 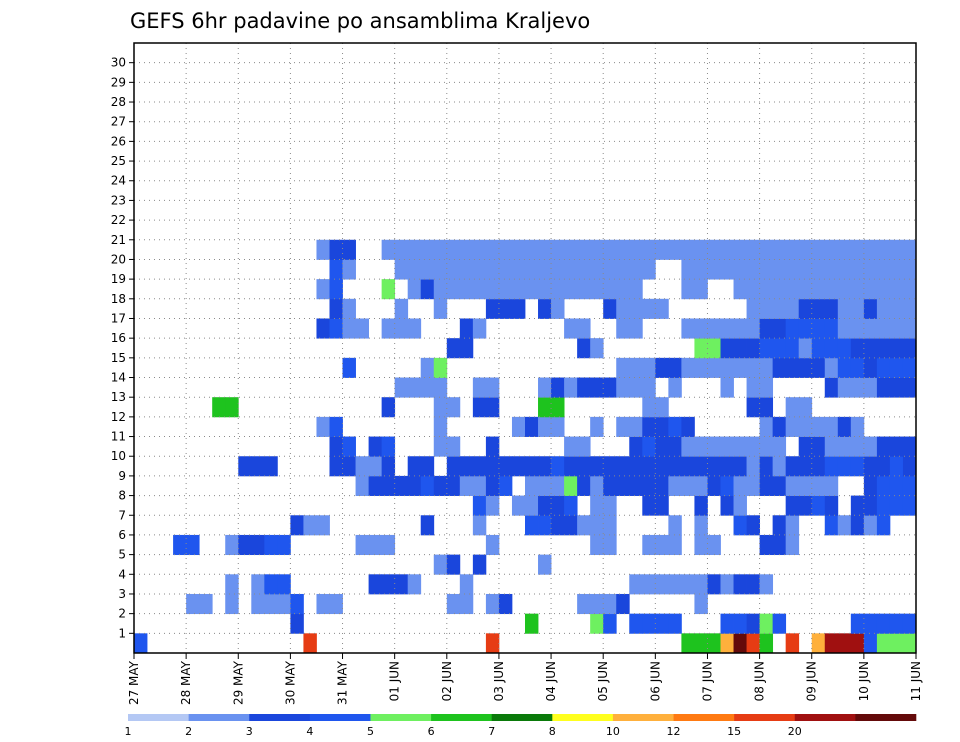 I want to click on y-tick-label: 22, so click(x=118, y=220).